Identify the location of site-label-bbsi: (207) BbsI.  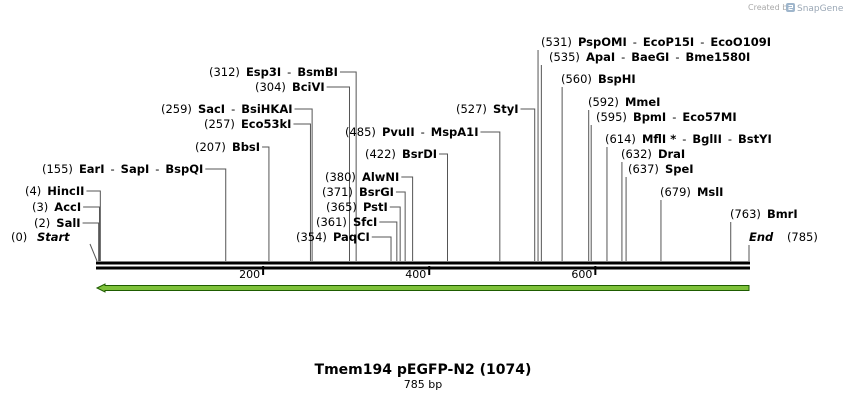
(227, 147).